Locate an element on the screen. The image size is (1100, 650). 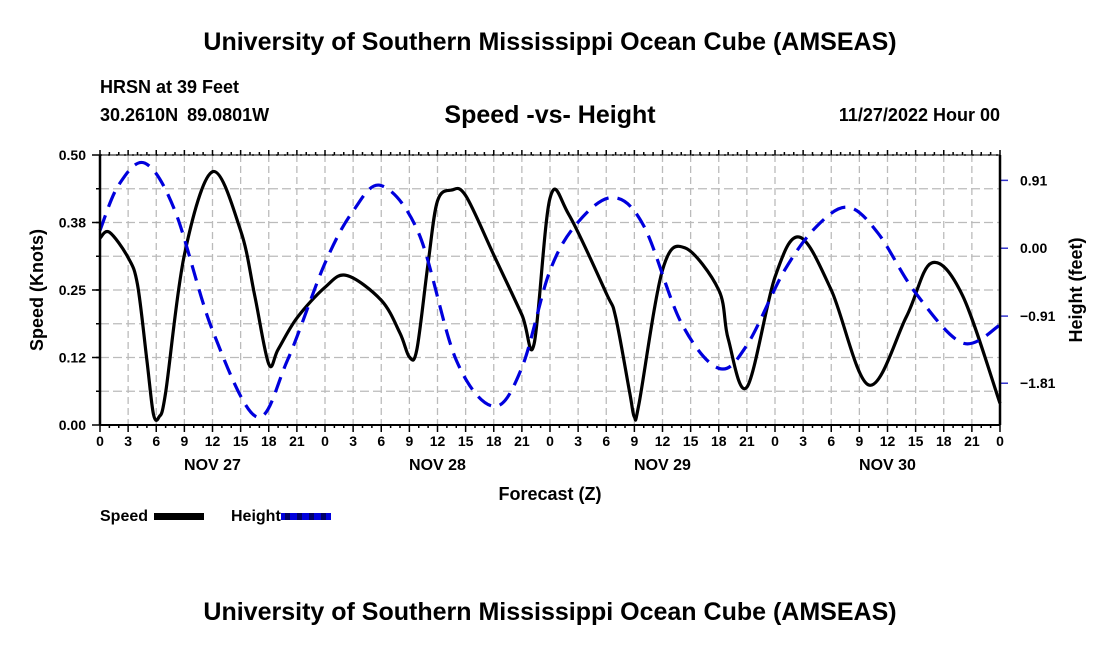
y-tick-label: 0.38 is located at coordinates (72, 223).